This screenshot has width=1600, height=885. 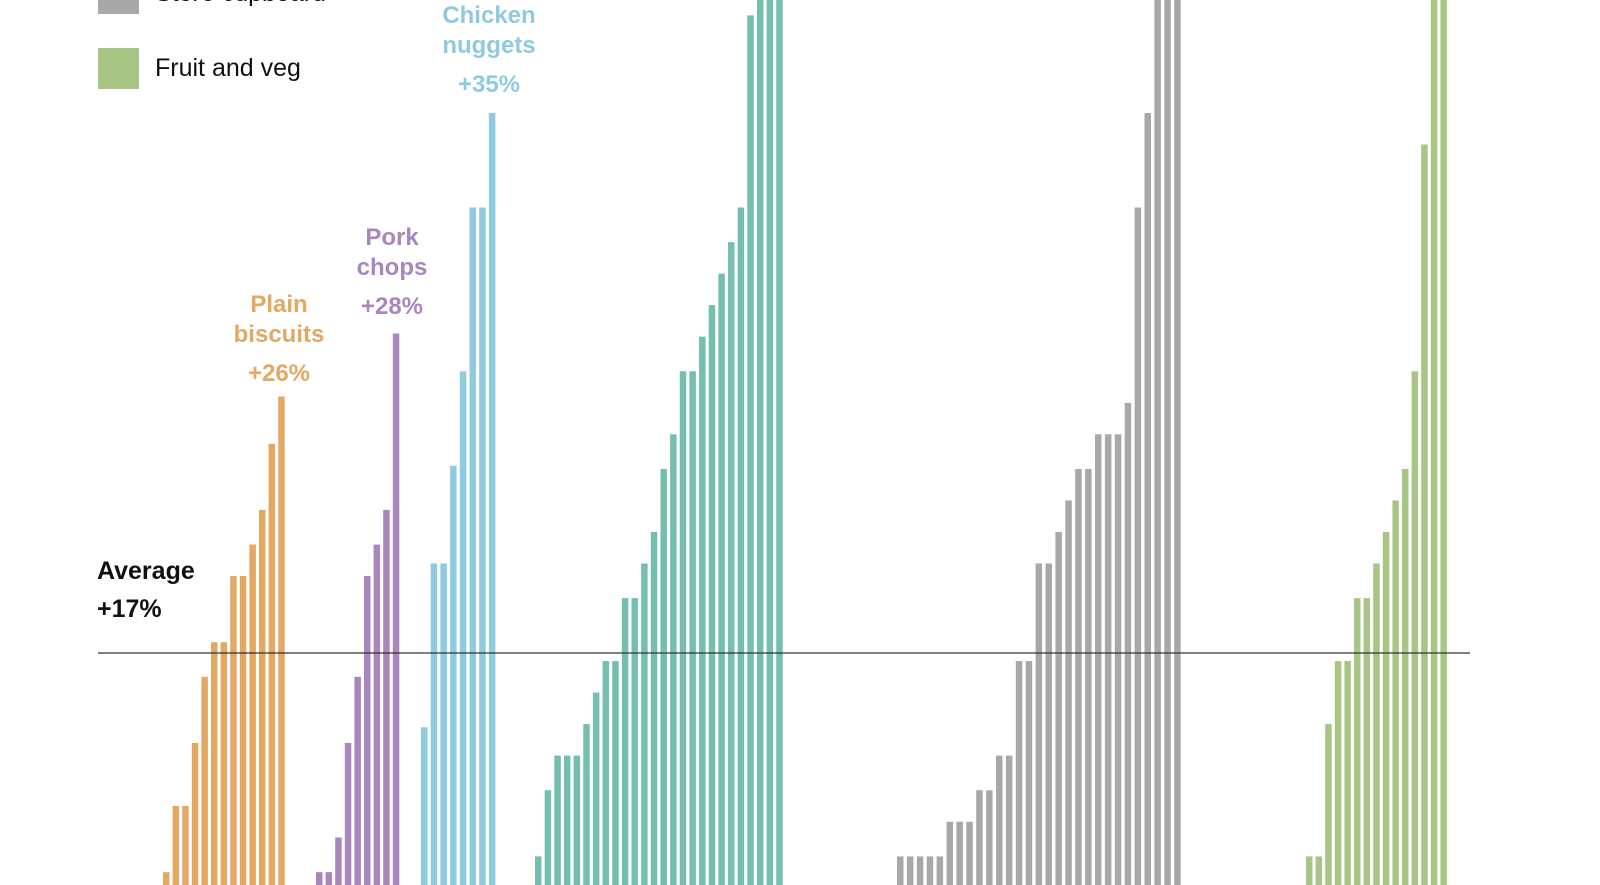 What do you see at coordinates (489, 50) in the screenshot?
I see `label-chicken-nuggets: Chicken nuggets +35%` at bounding box center [489, 50].